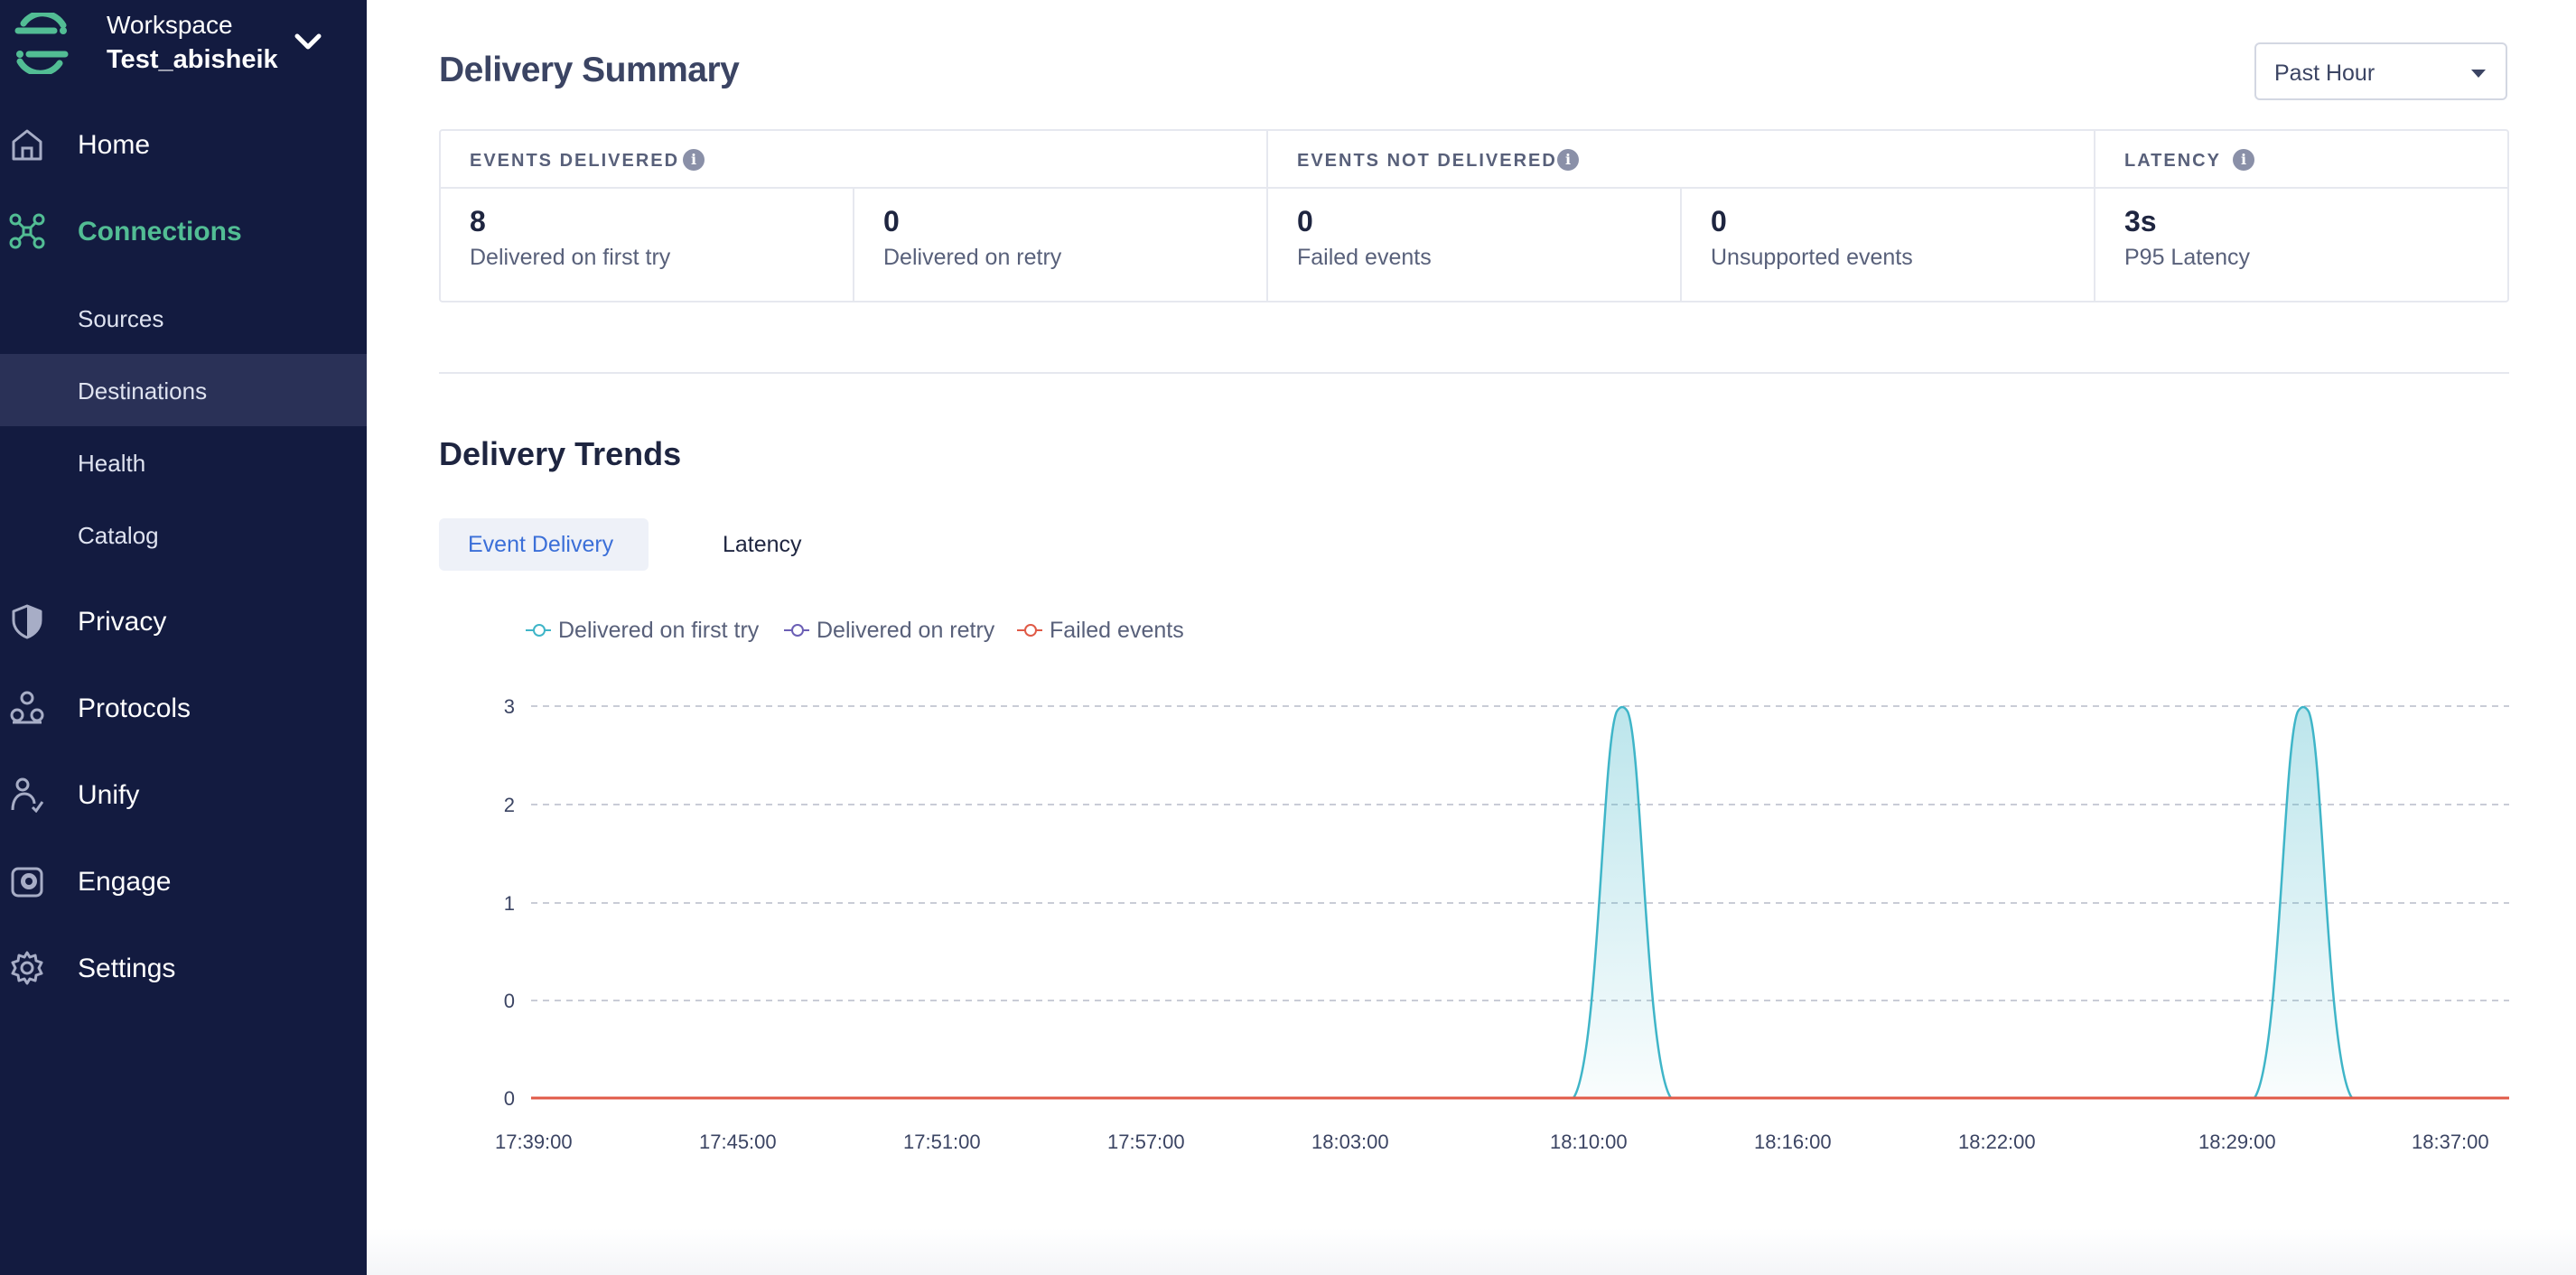  I want to click on metric-caption: Delivered on retry, so click(973, 257).